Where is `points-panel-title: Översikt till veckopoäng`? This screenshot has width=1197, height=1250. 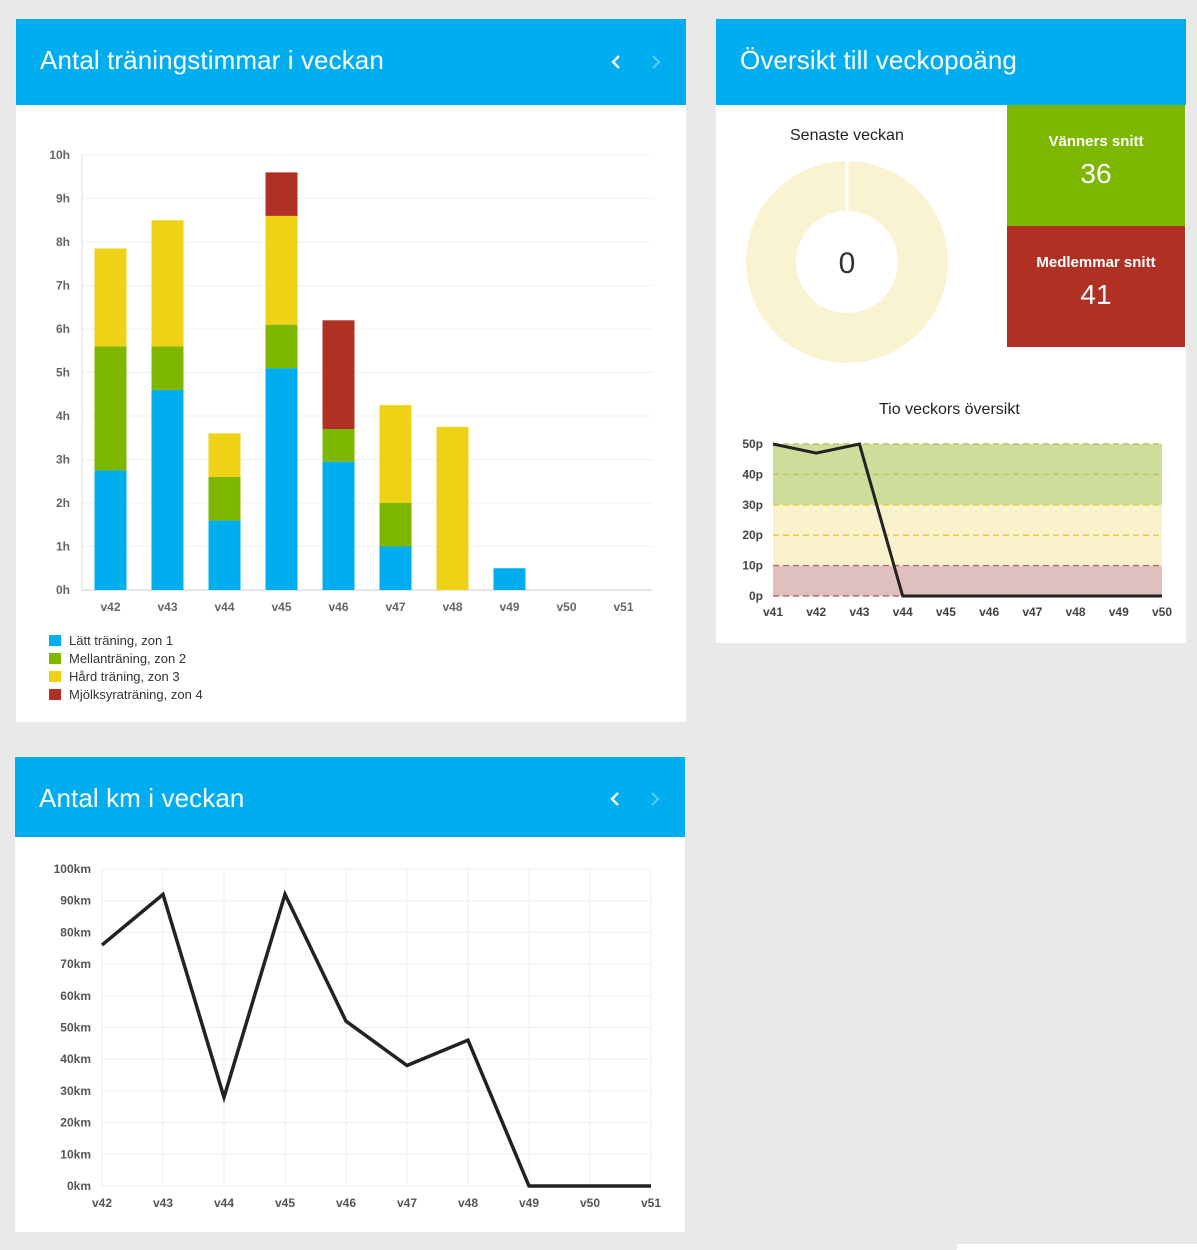 points-panel-title: Översikt till veckopoäng is located at coordinates (878, 60).